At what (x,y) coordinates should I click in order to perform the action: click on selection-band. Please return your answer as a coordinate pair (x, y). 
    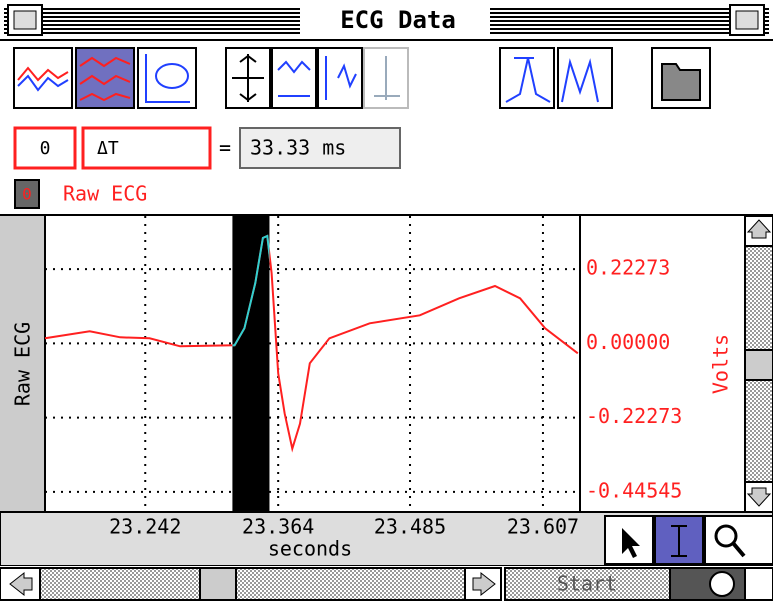
    Looking at the image, I should click on (251, 364).